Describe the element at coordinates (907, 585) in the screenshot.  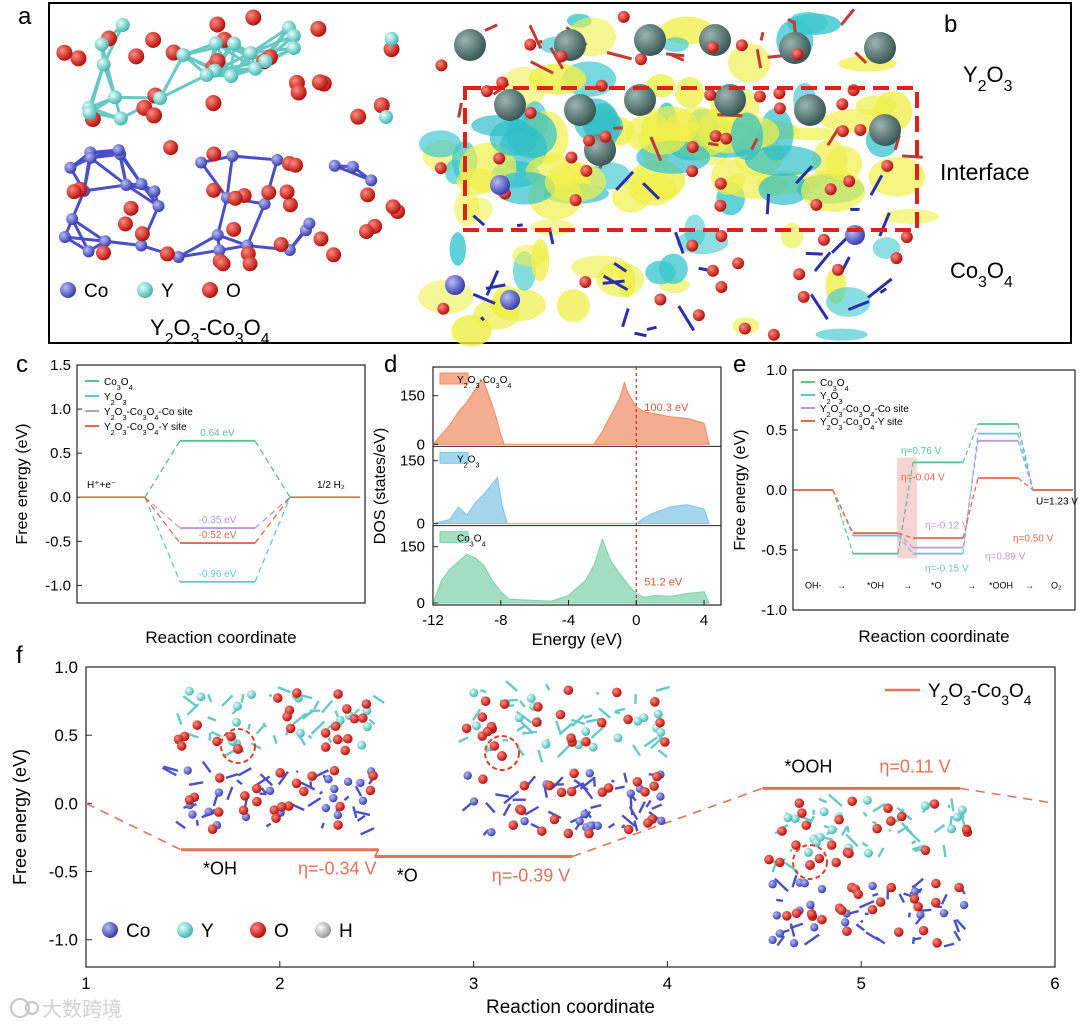
I see `arrow-icon: →` at that location.